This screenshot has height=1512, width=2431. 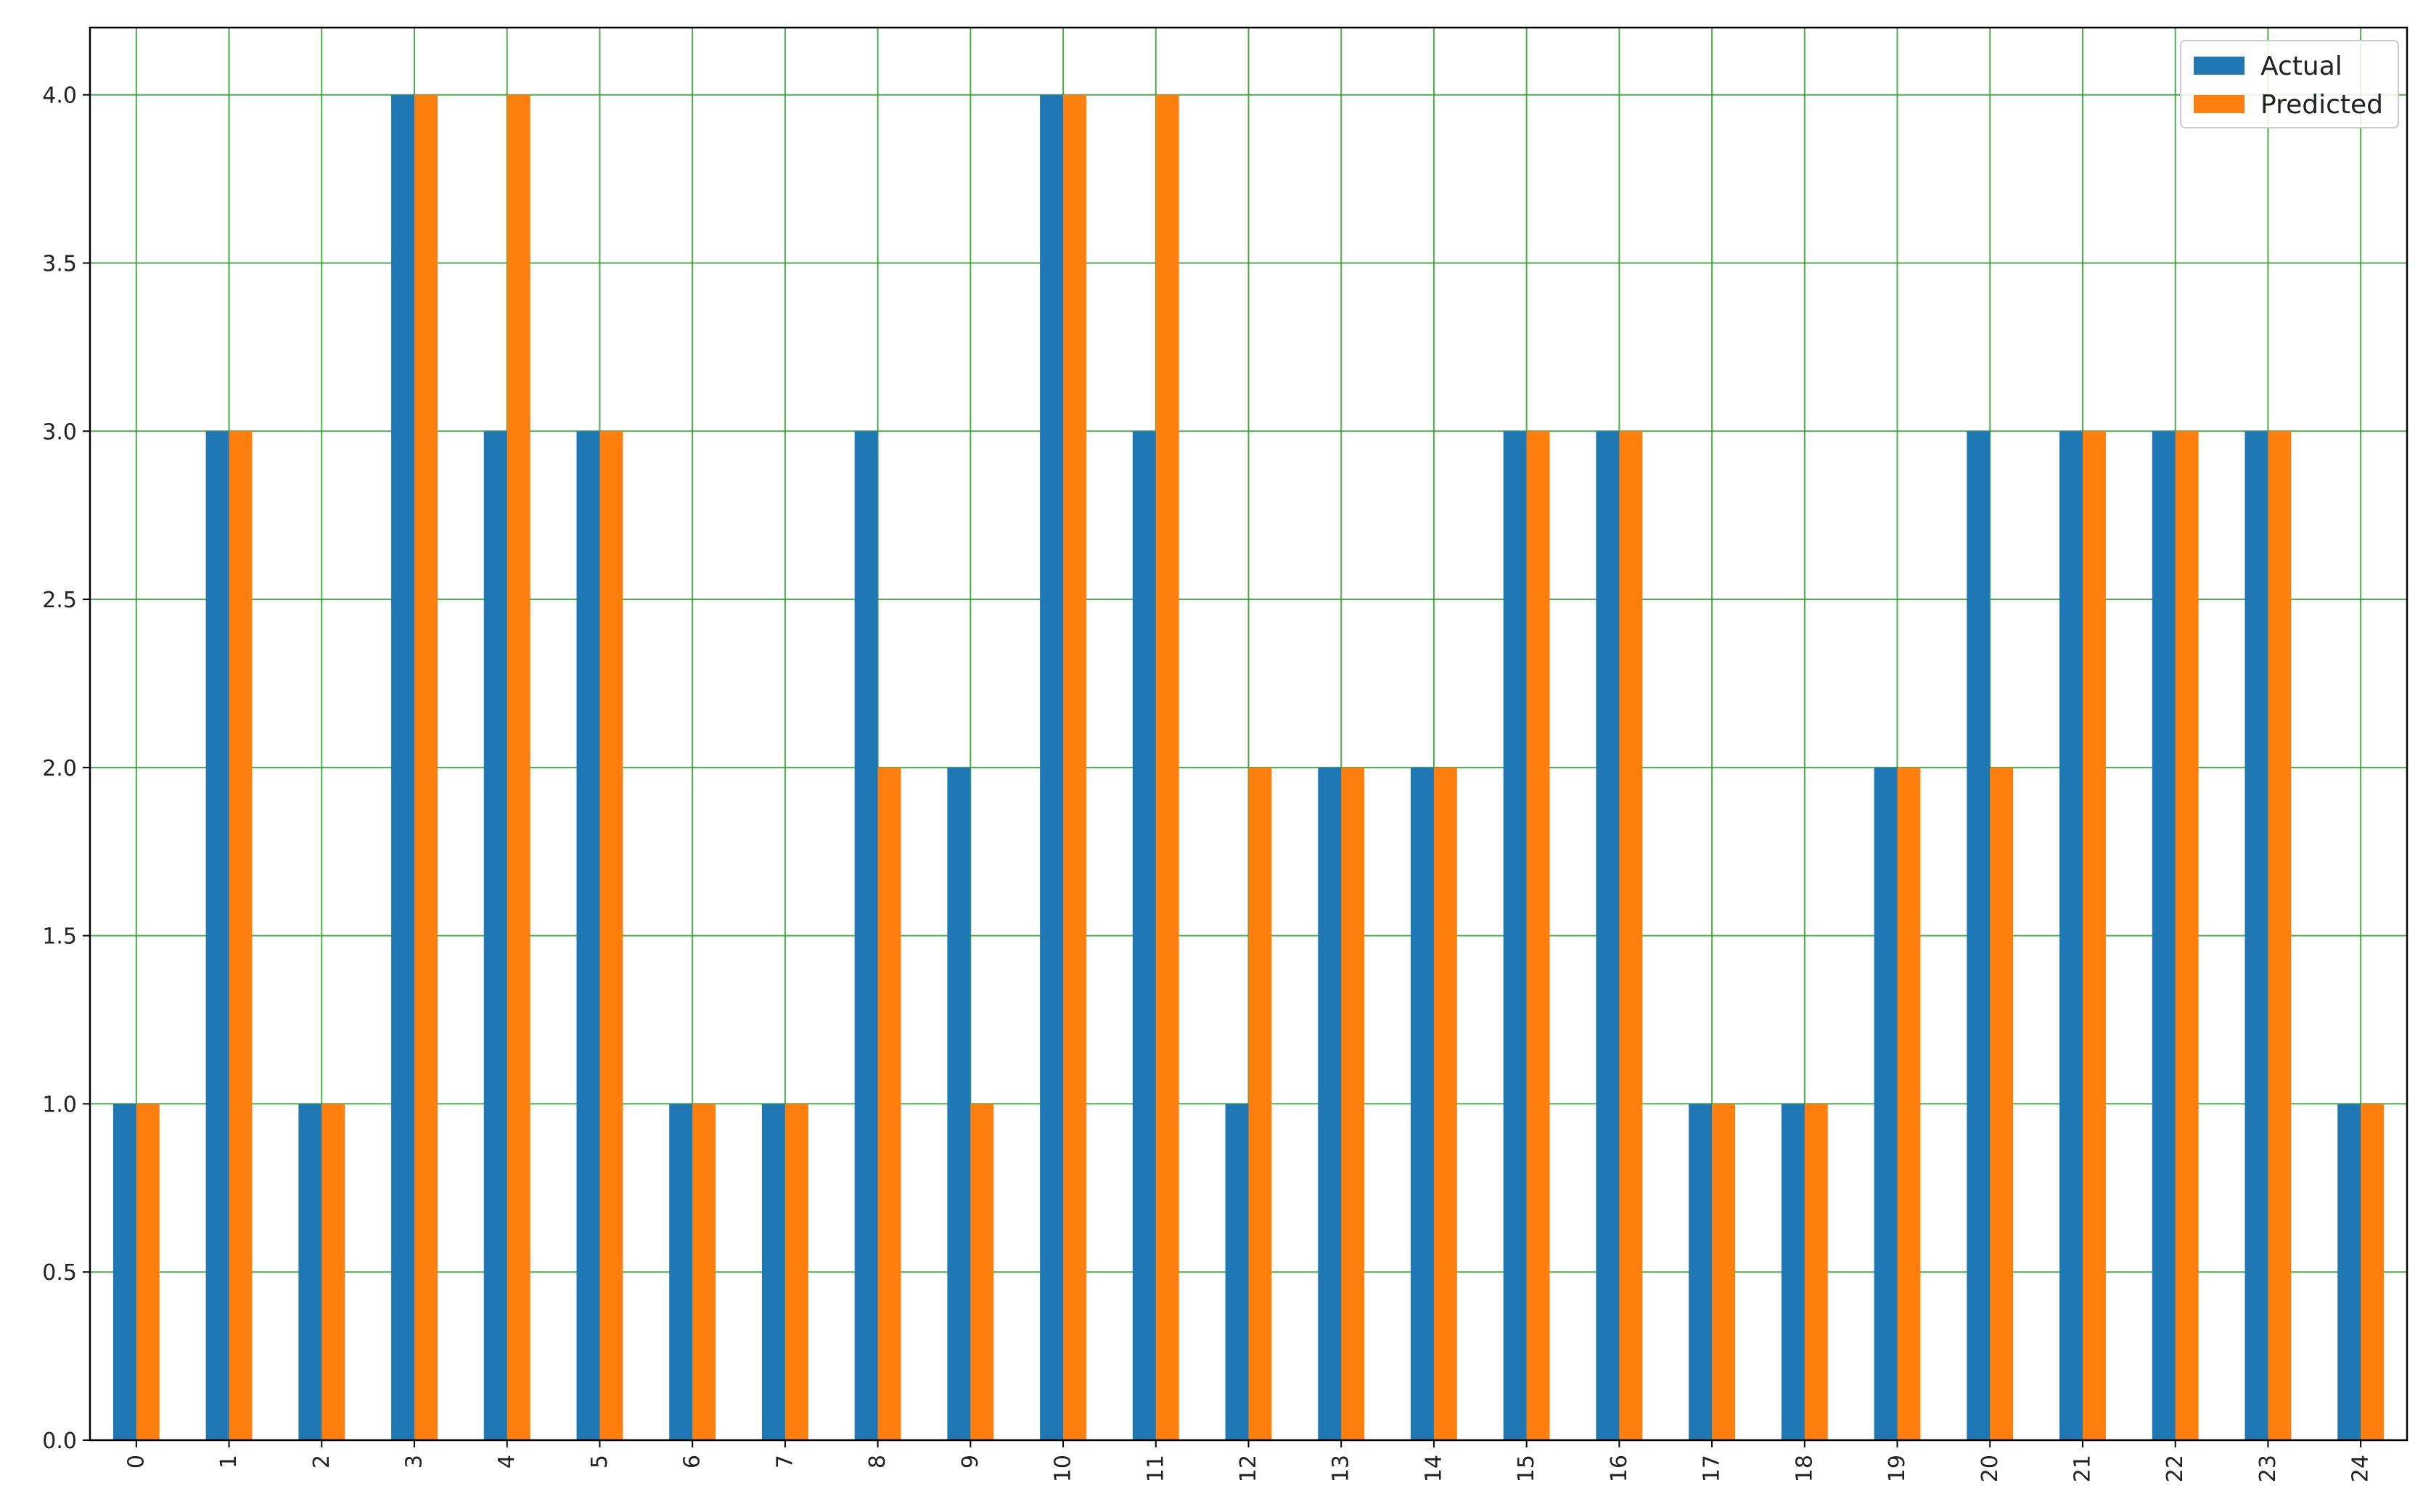 I want to click on x-tick-label-15: 15, so click(x=1526, y=1469).